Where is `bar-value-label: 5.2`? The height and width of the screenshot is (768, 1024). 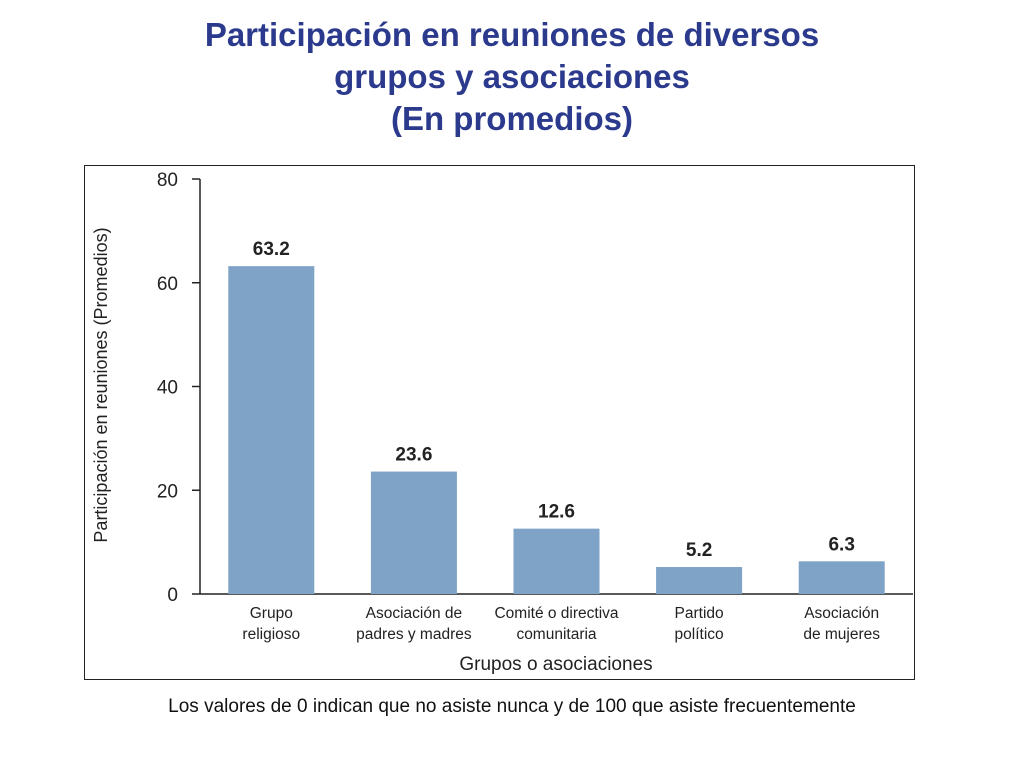 bar-value-label: 5.2 is located at coordinates (699, 550).